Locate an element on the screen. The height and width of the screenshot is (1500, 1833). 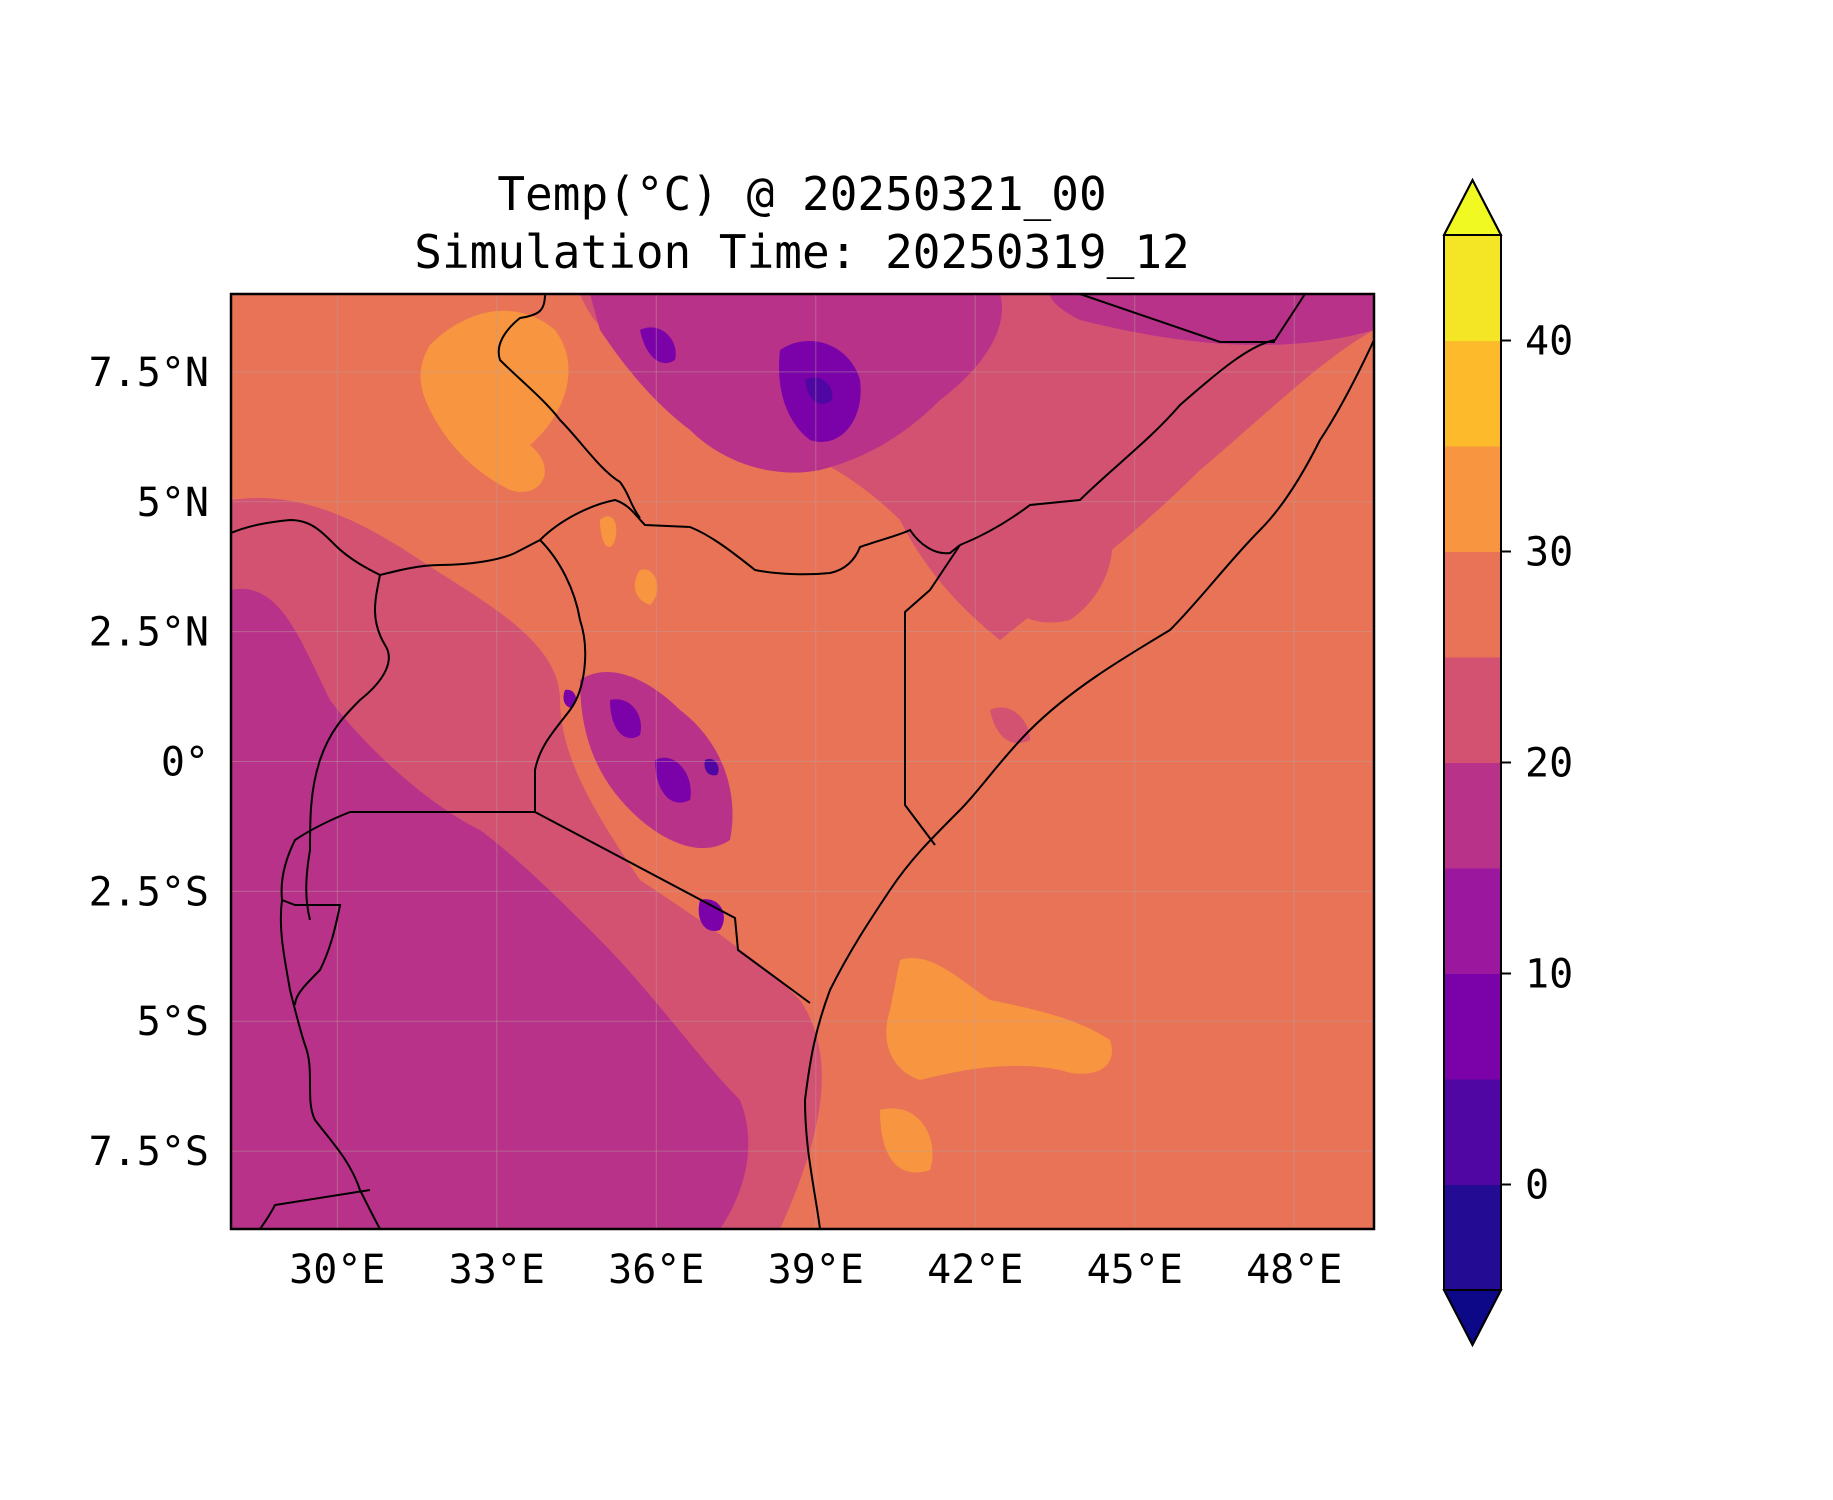
x-tick-label: 48°E is located at coordinates (1294, 1270).